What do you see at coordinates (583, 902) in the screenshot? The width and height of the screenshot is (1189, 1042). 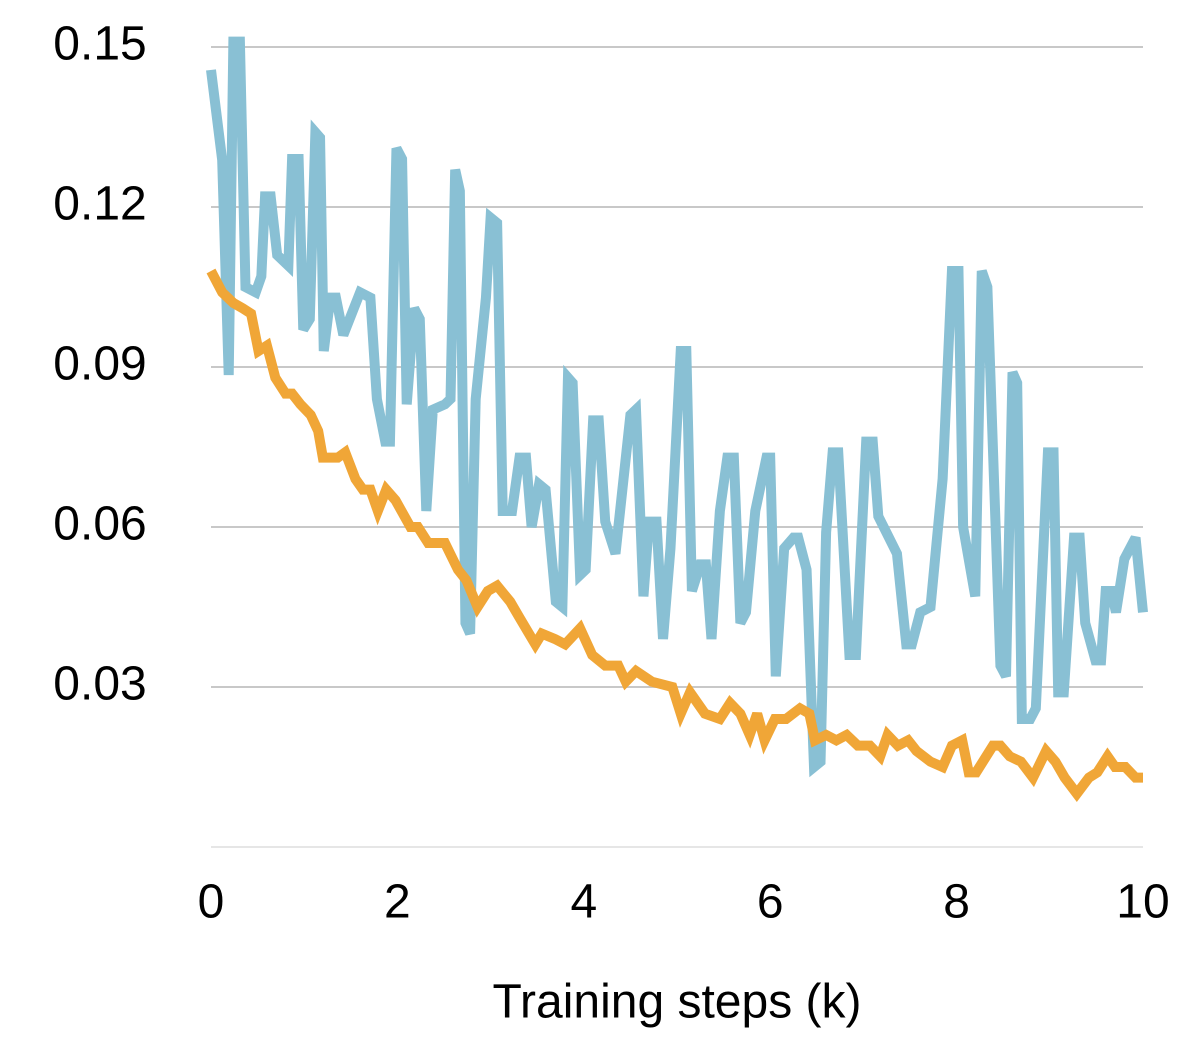 I see `x-tick-label: 4` at bounding box center [583, 902].